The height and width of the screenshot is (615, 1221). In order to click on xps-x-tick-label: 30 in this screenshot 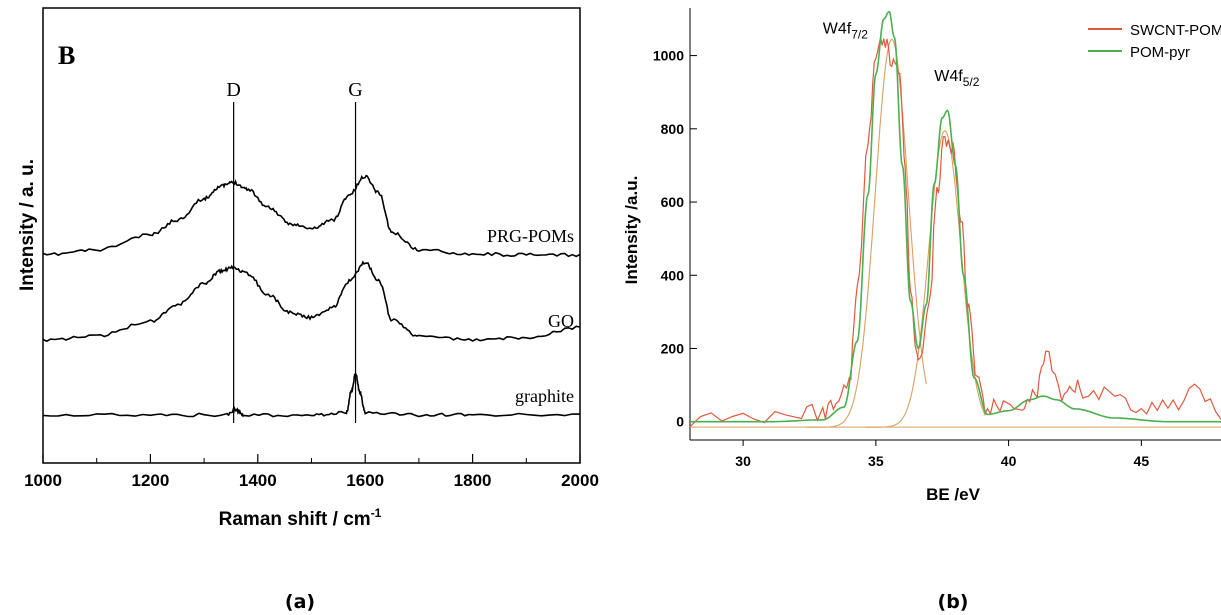, I will do `click(743, 461)`.